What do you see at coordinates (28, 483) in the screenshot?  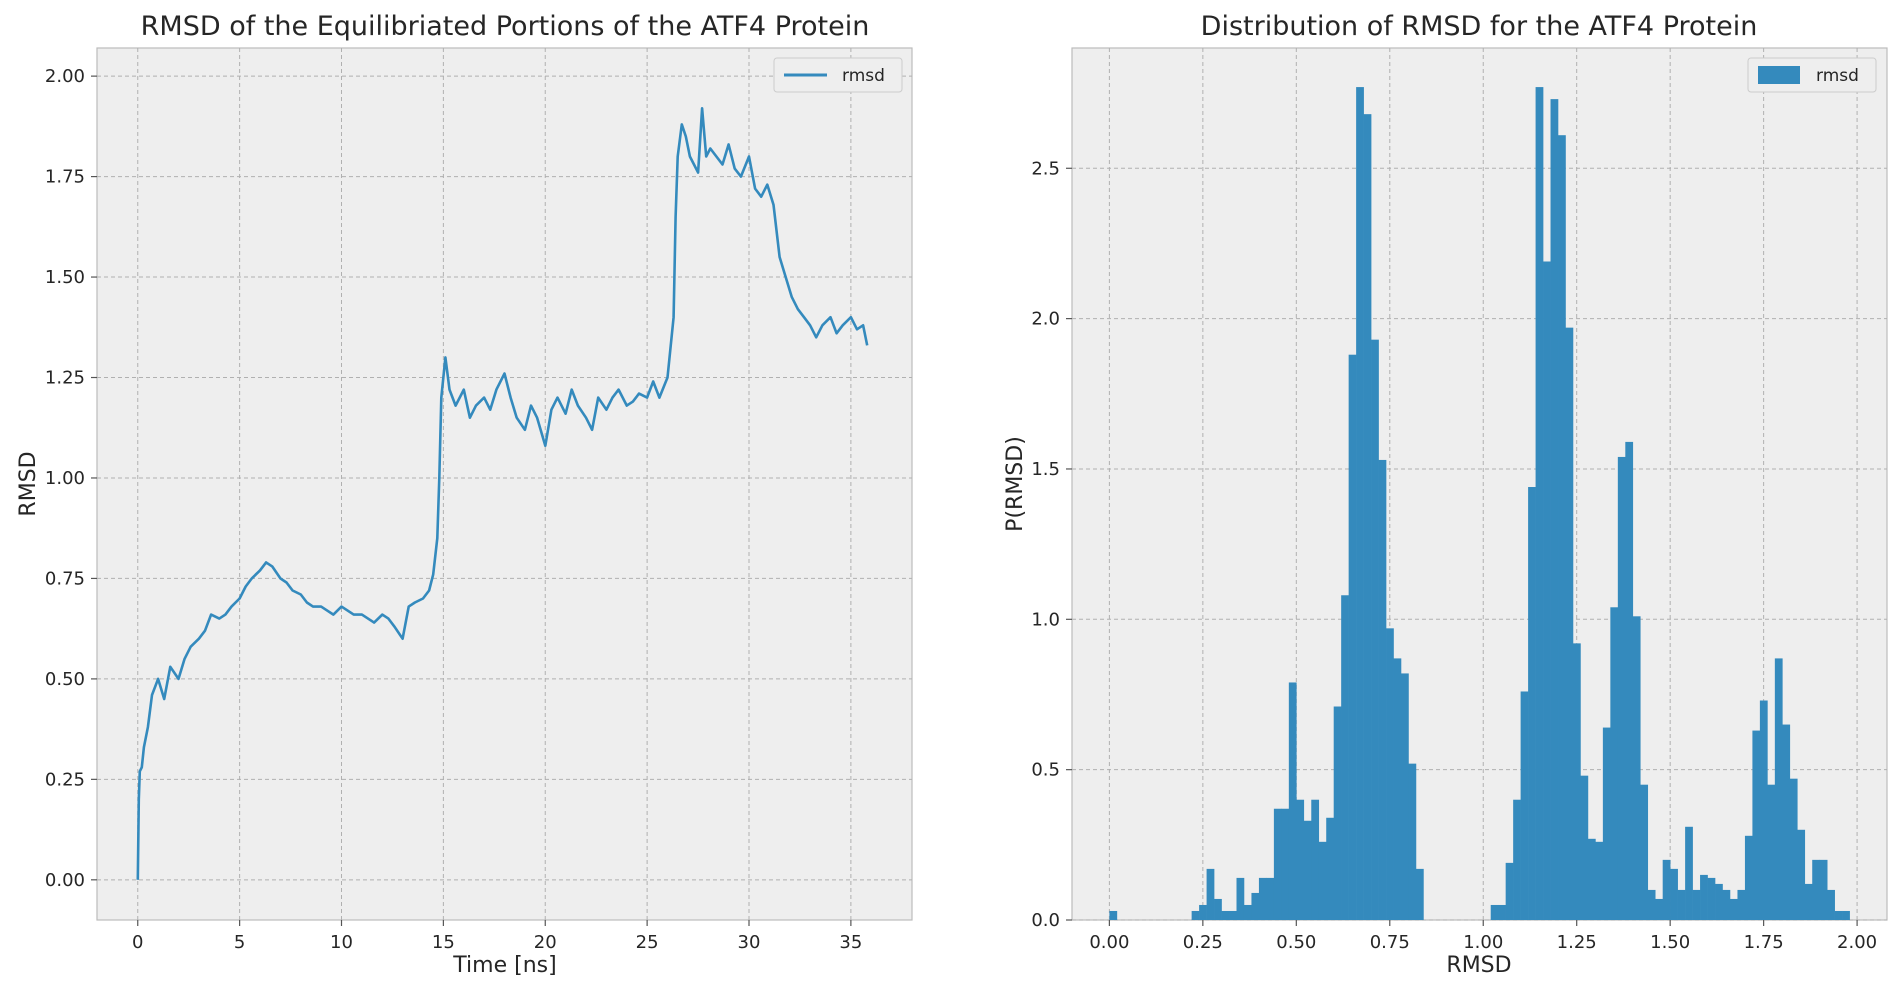 I see `y-axis-label: RMSD` at bounding box center [28, 483].